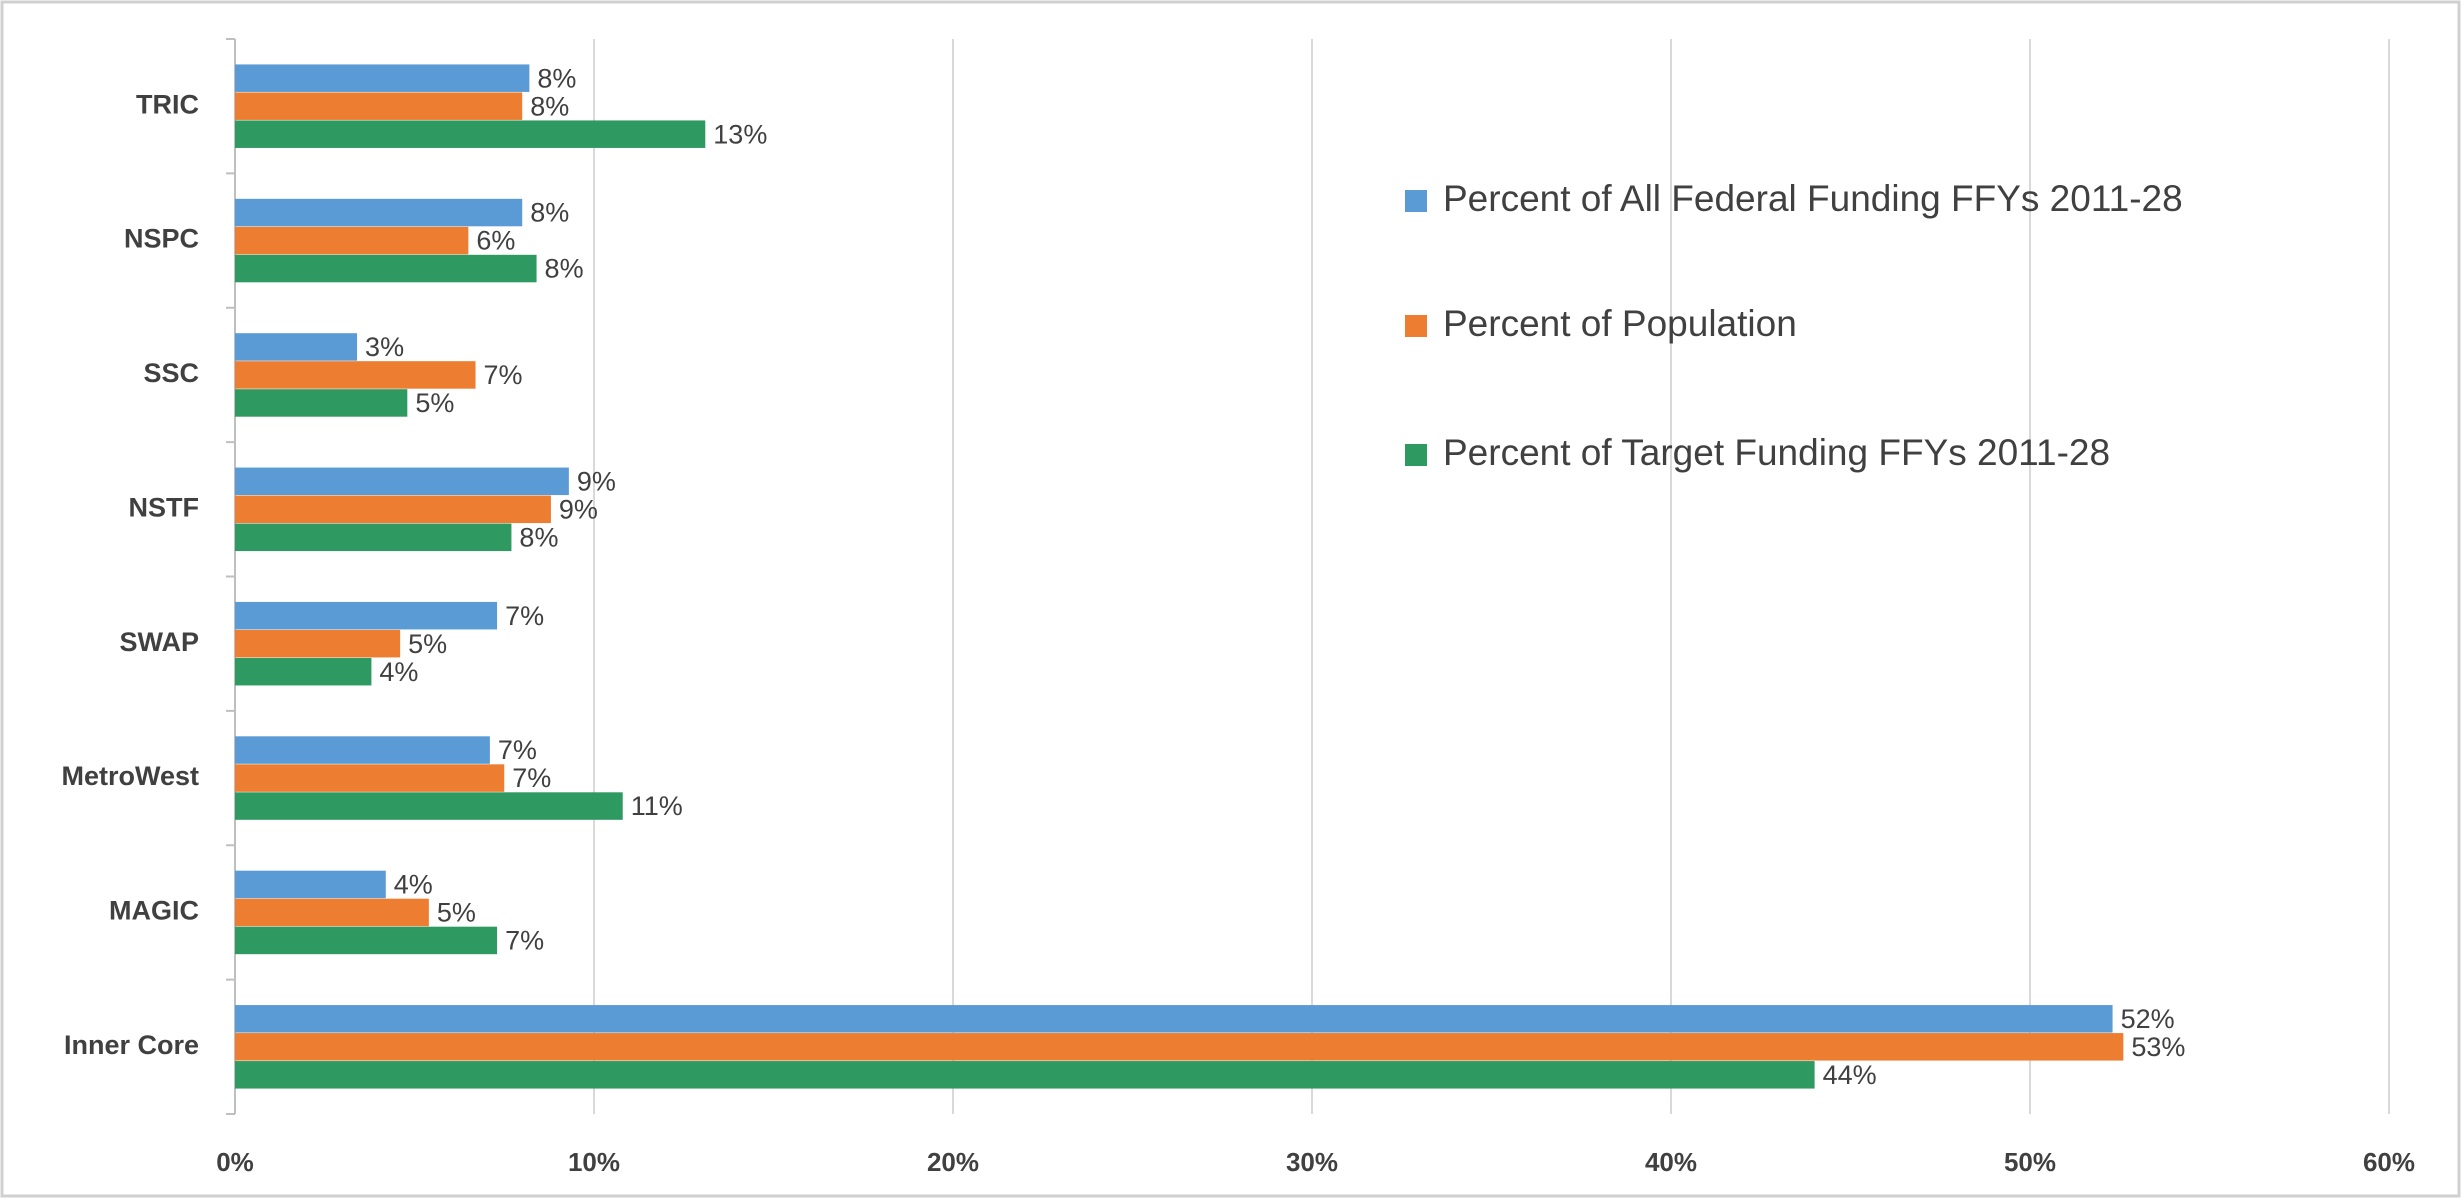 The width and height of the screenshot is (2461, 1203). What do you see at coordinates (2148, 1019) in the screenshot?
I see `value-label: 52%` at bounding box center [2148, 1019].